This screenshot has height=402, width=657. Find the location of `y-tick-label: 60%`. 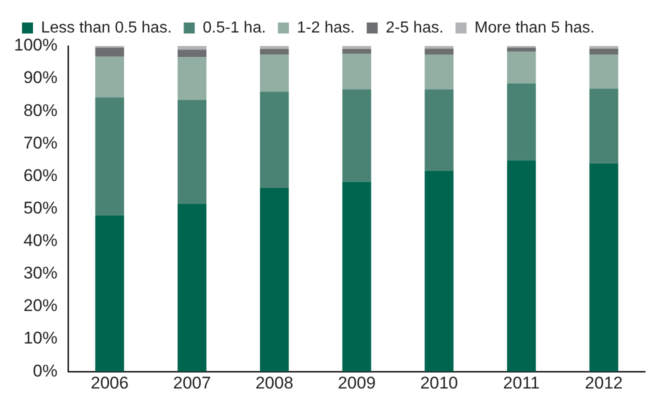

y-tick-label: 60% is located at coordinates (40, 175).